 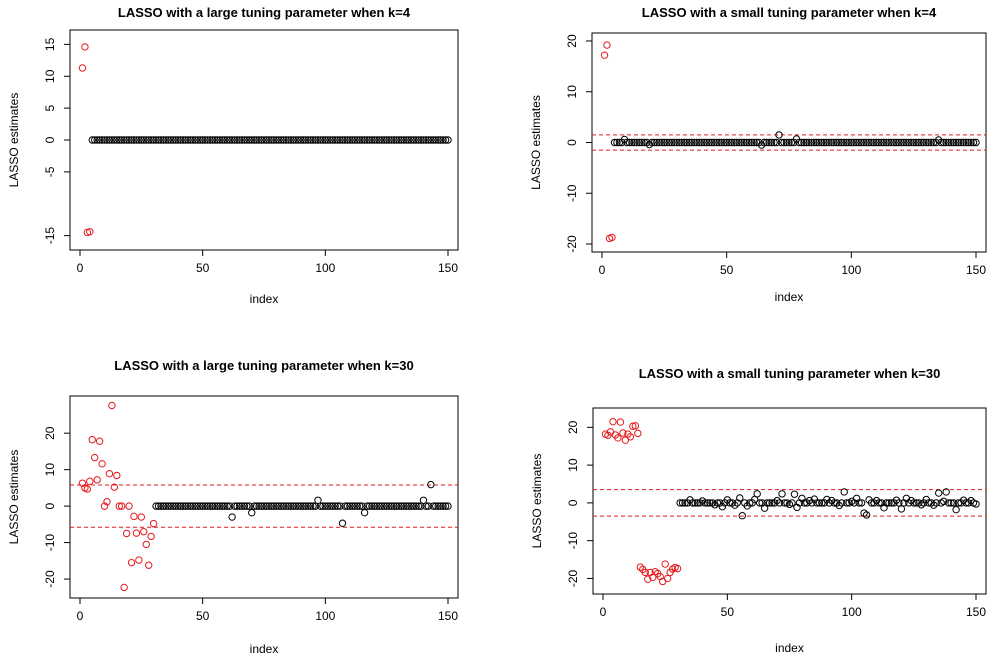 I want to click on x-tick-label: 150, so click(x=448, y=616).